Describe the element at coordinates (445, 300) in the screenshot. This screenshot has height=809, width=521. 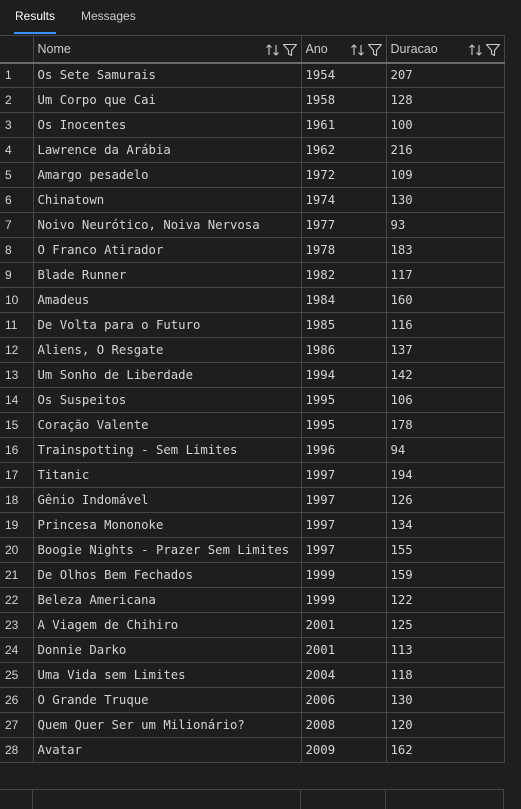
I see `cell-duracao: 160` at that location.